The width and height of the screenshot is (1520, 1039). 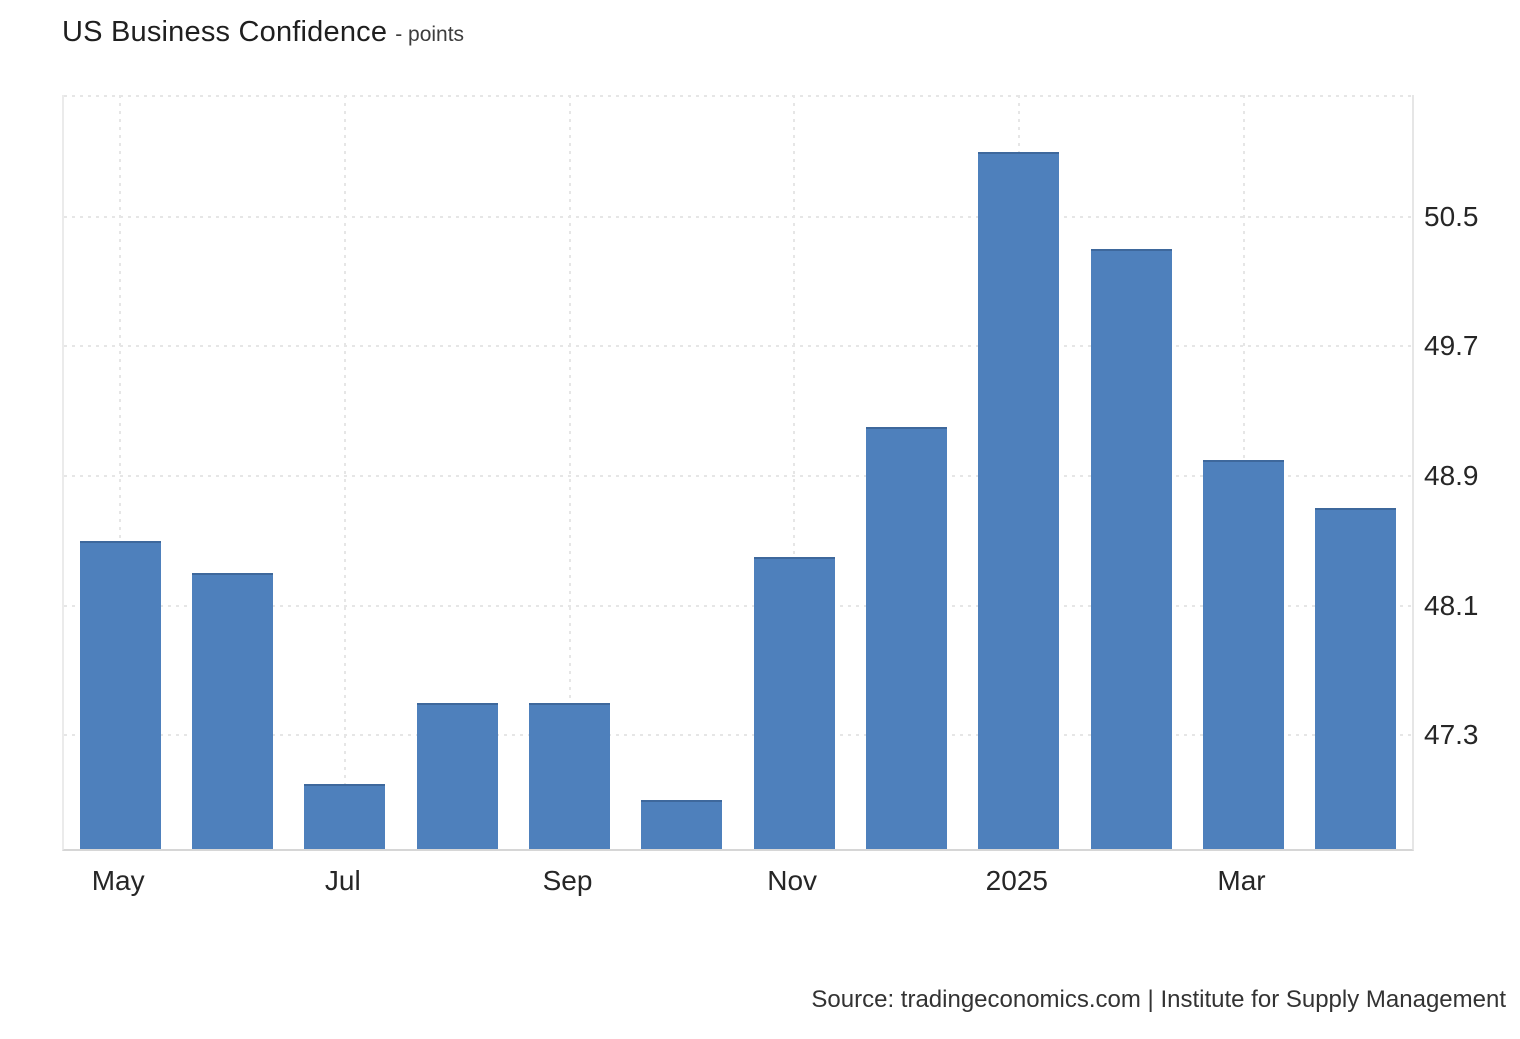 What do you see at coordinates (1451, 216) in the screenshot?
I see `y-axis-tick-label: 50.5` at bounding box center [1451, 216].